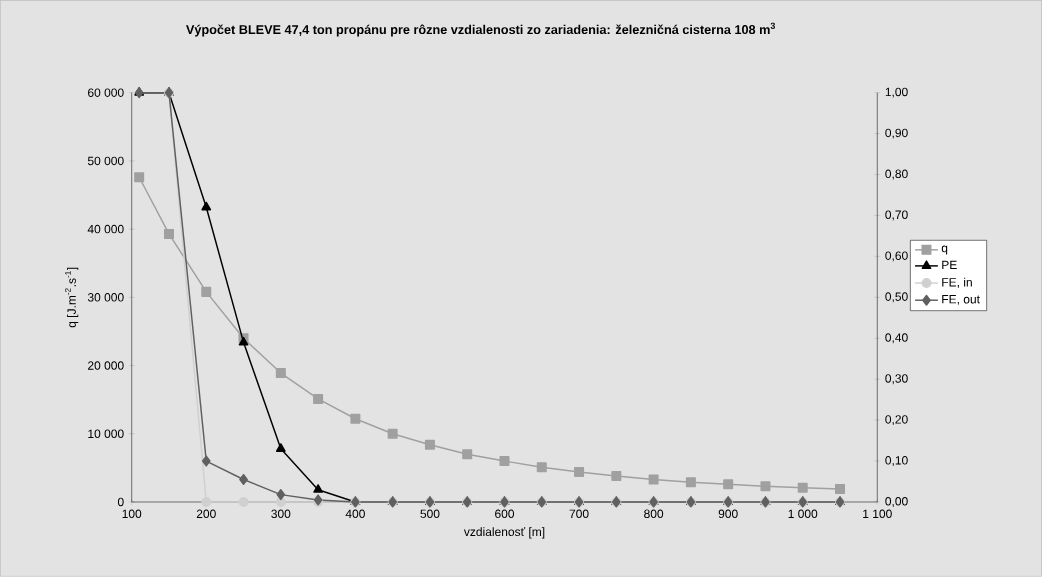  What do you see at coordinates (106, 434) in the screenshot?
I see `y-tick-label: 10 000` at bounding box center [106, 434].